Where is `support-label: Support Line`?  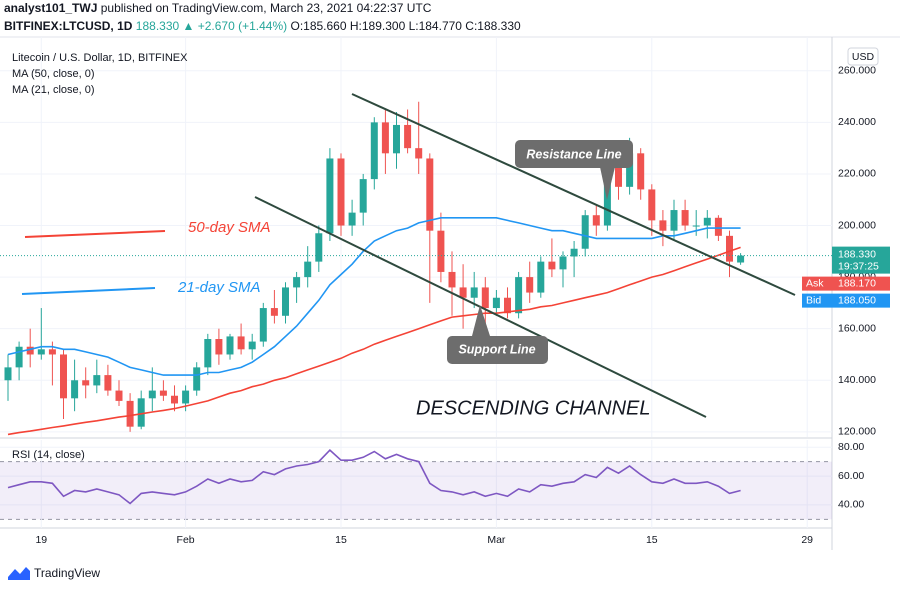 support-label: Support Line is located at coordinates (496, 349).